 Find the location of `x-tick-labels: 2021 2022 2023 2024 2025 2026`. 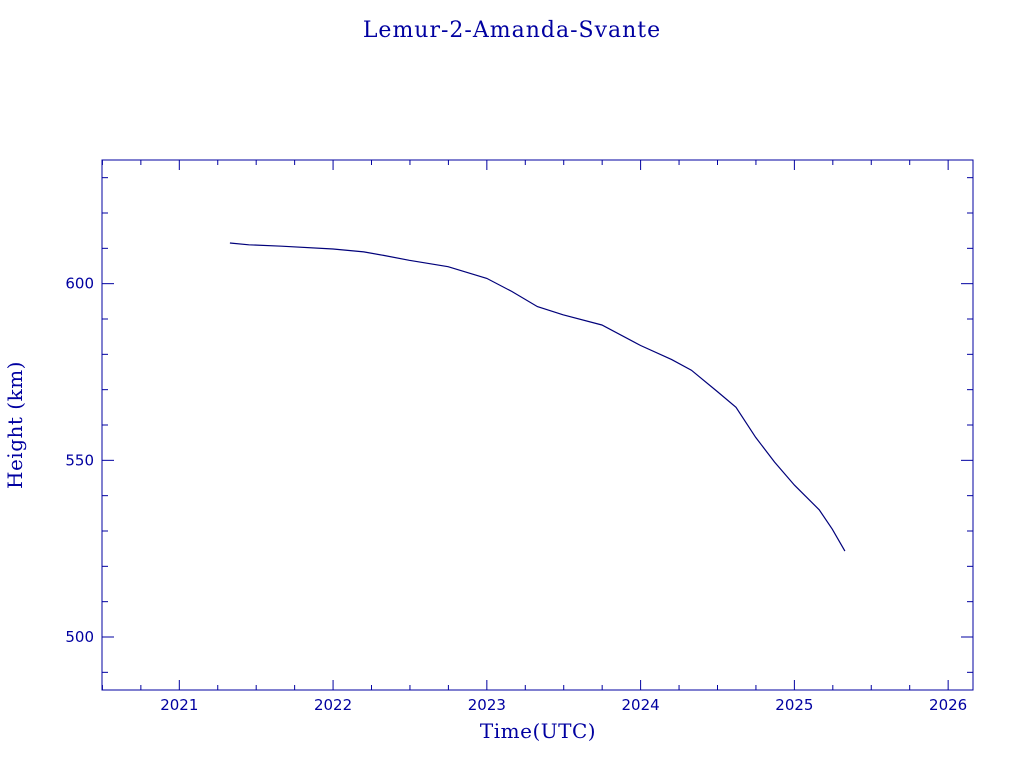

x-tick-labels: 2021 2022 2023 2024 2025 2026 is located at coordinates (563, 705).